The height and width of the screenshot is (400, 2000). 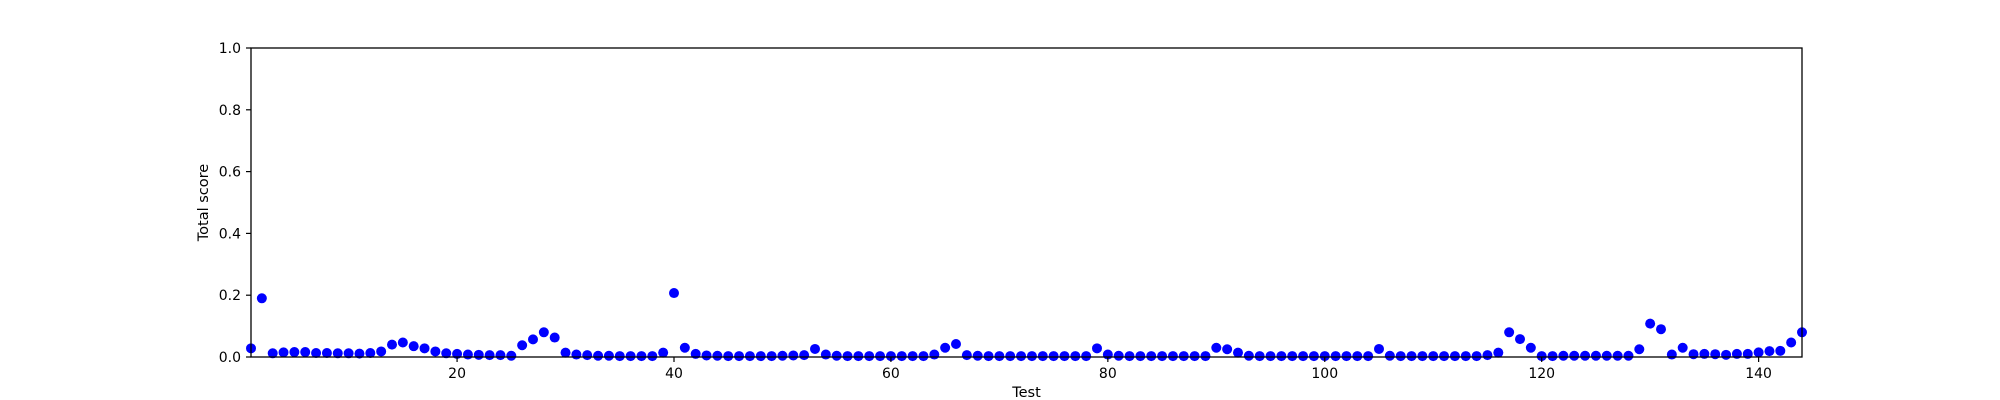 I want to click on y-tick-label: 0.4, so click(x=230, y=234).